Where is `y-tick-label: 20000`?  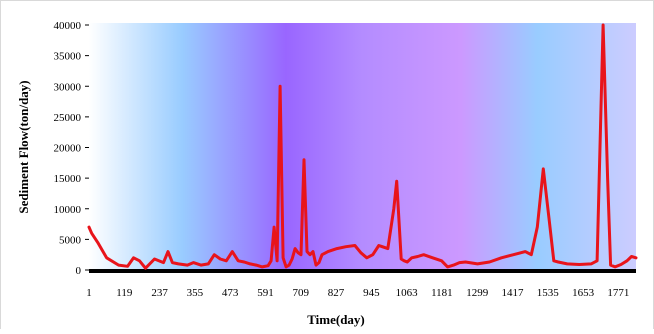
y-tick-label: 20000 is located at coordinates (68, 149).